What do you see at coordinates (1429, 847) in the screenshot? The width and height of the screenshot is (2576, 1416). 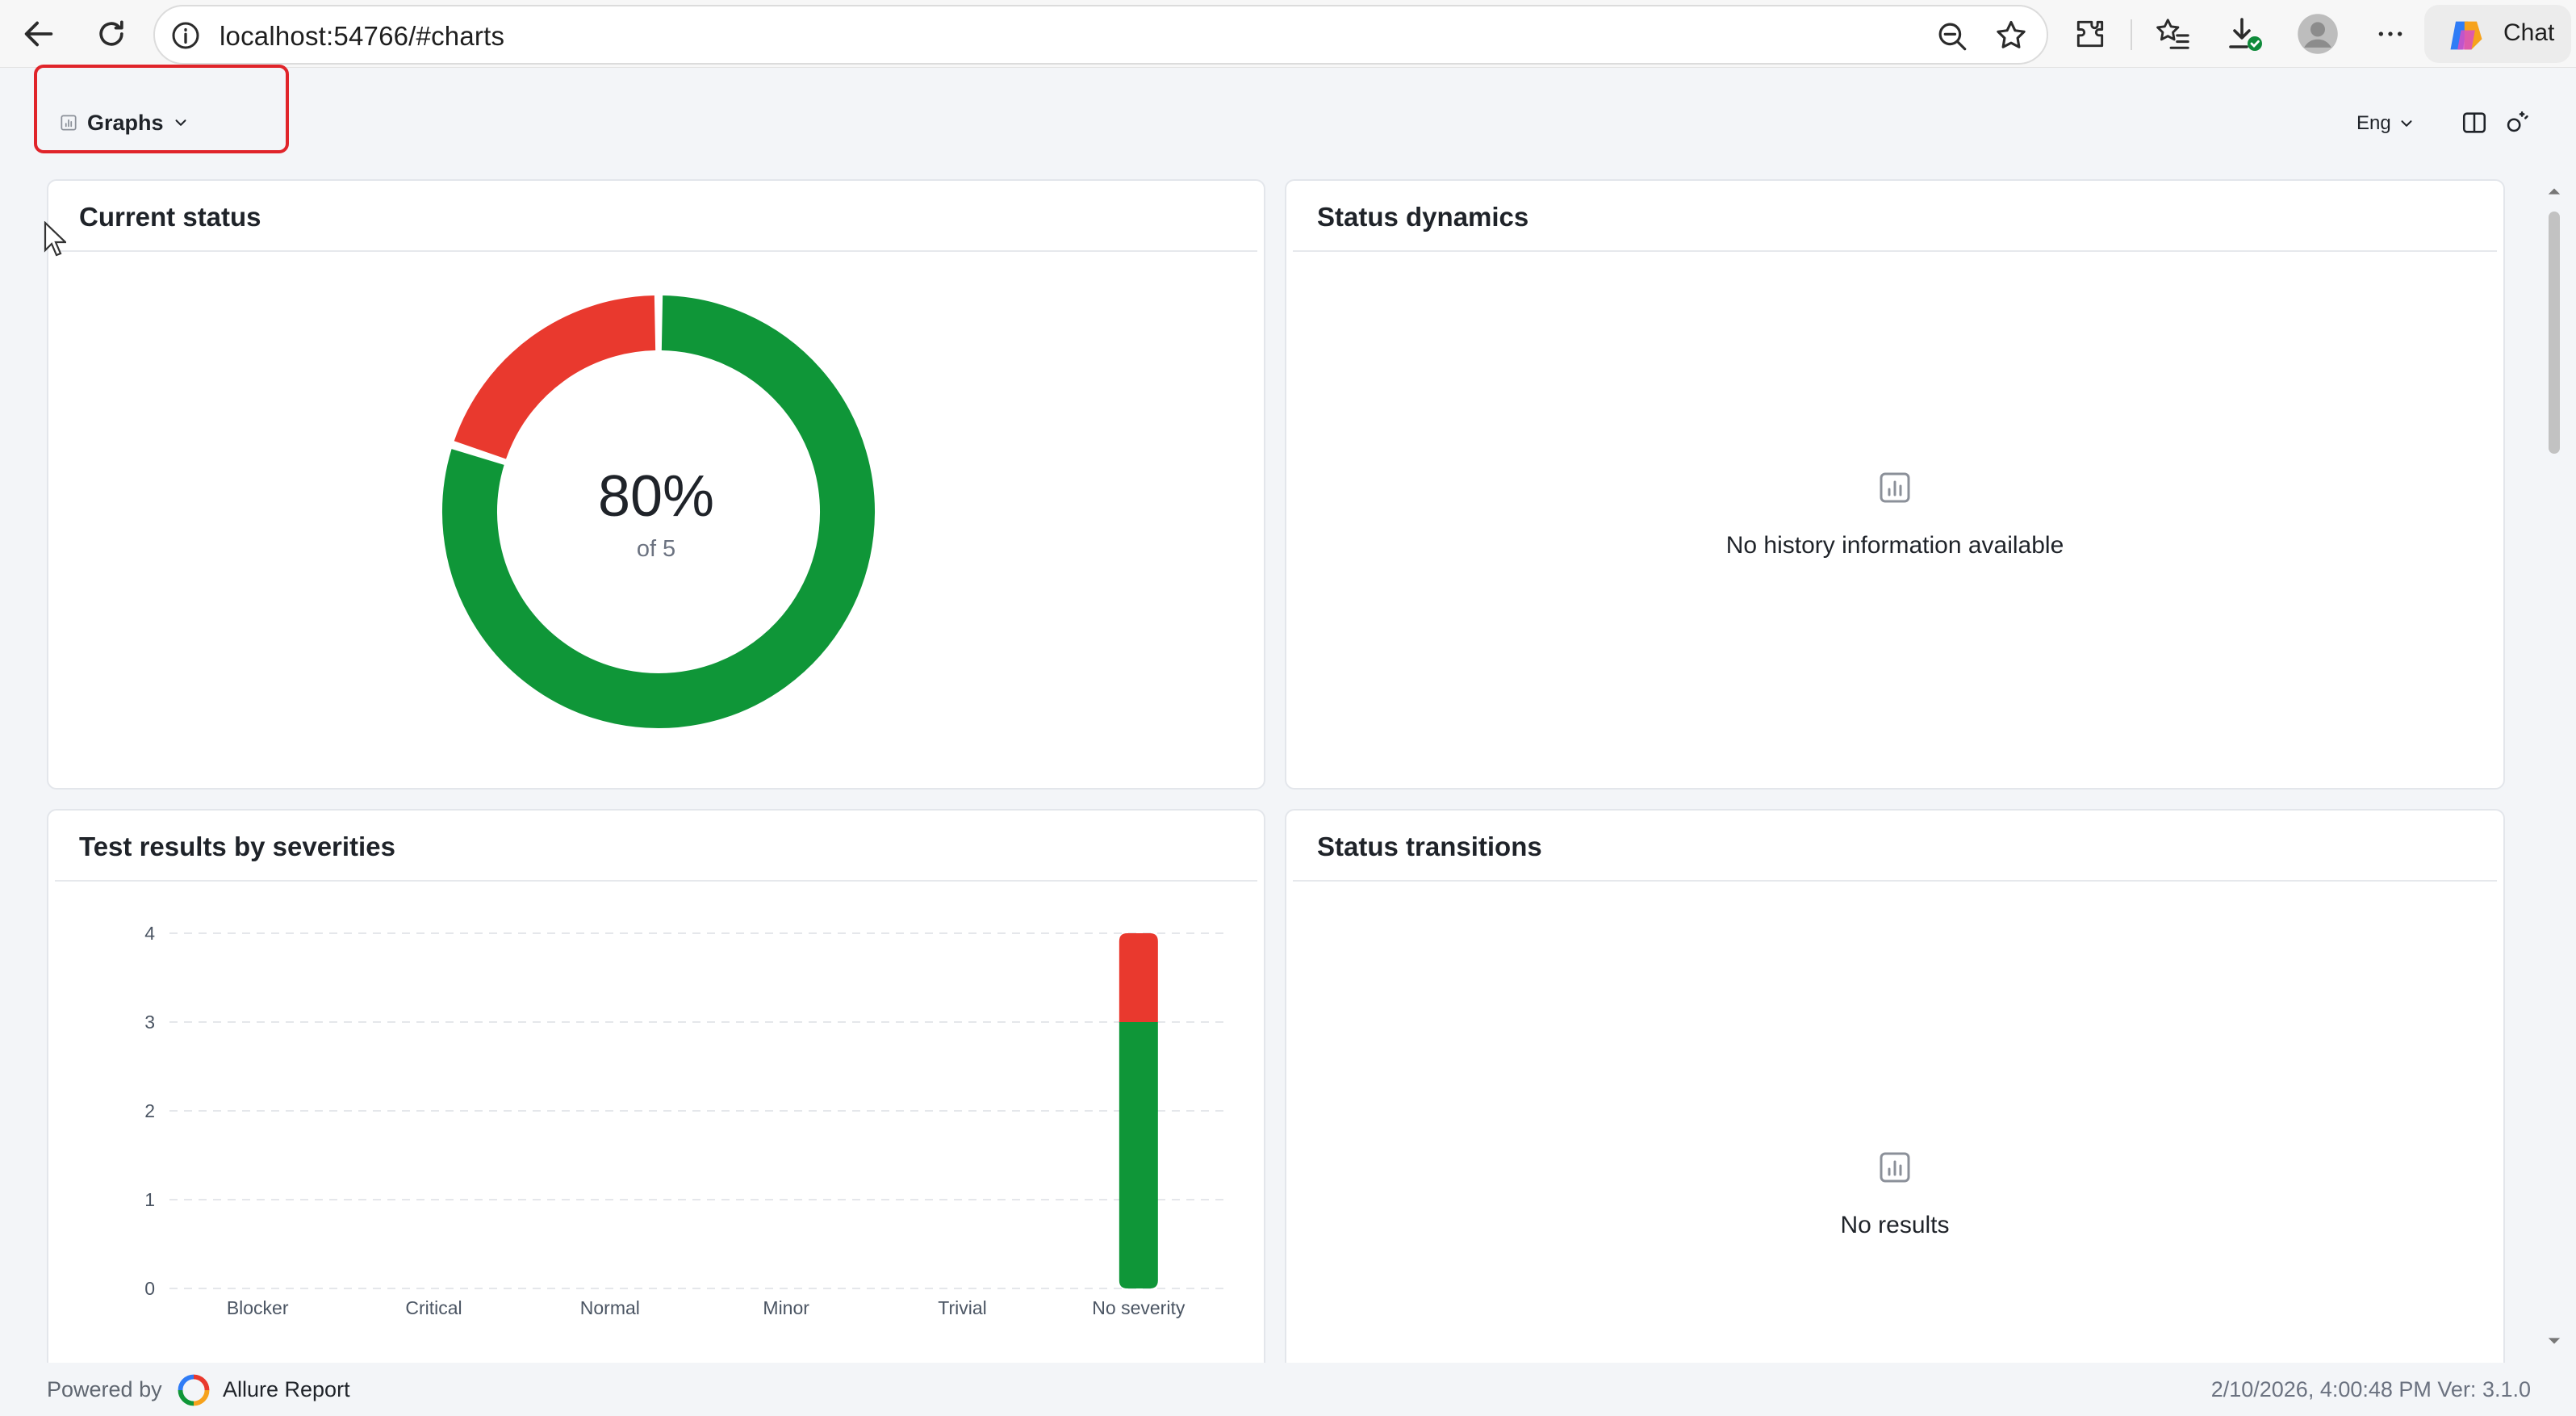 I see `status-transitions-title: Status transitions` at bounding box center [1429, 847].